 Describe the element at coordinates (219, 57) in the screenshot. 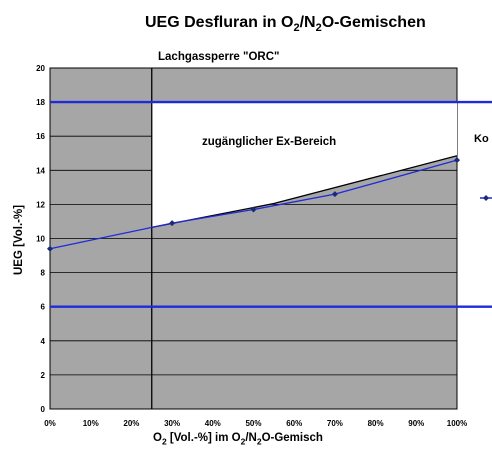

I see `chart-subtitle: Lachgassperre "ORC"` at that location.